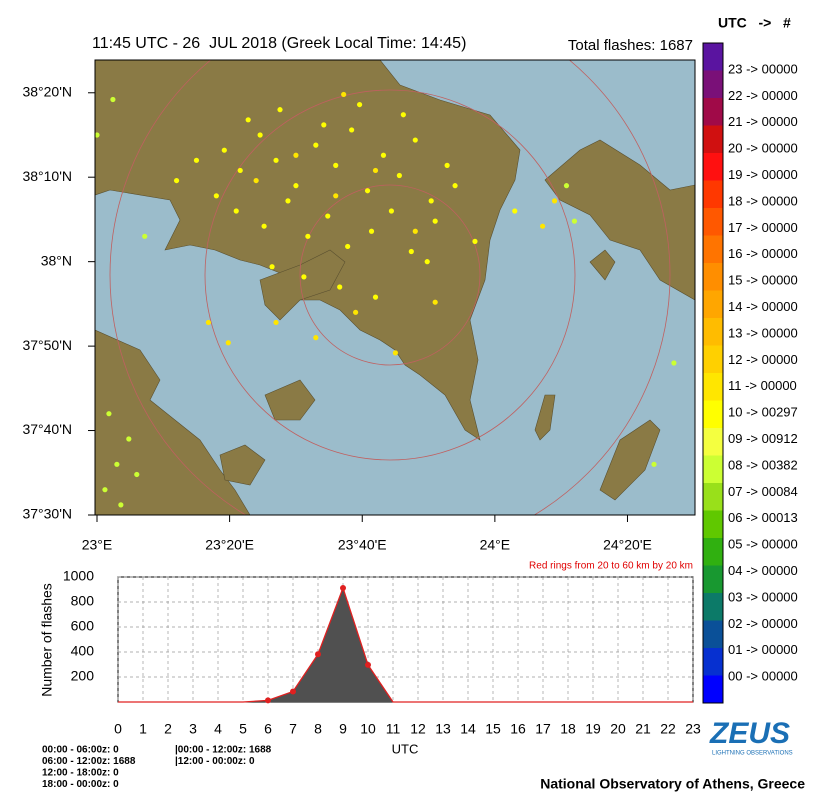  Describe the element at coordinates (80, 750) in the screenshot. I see `summary-line: 00:00 - 06:00z: 0` at that location.